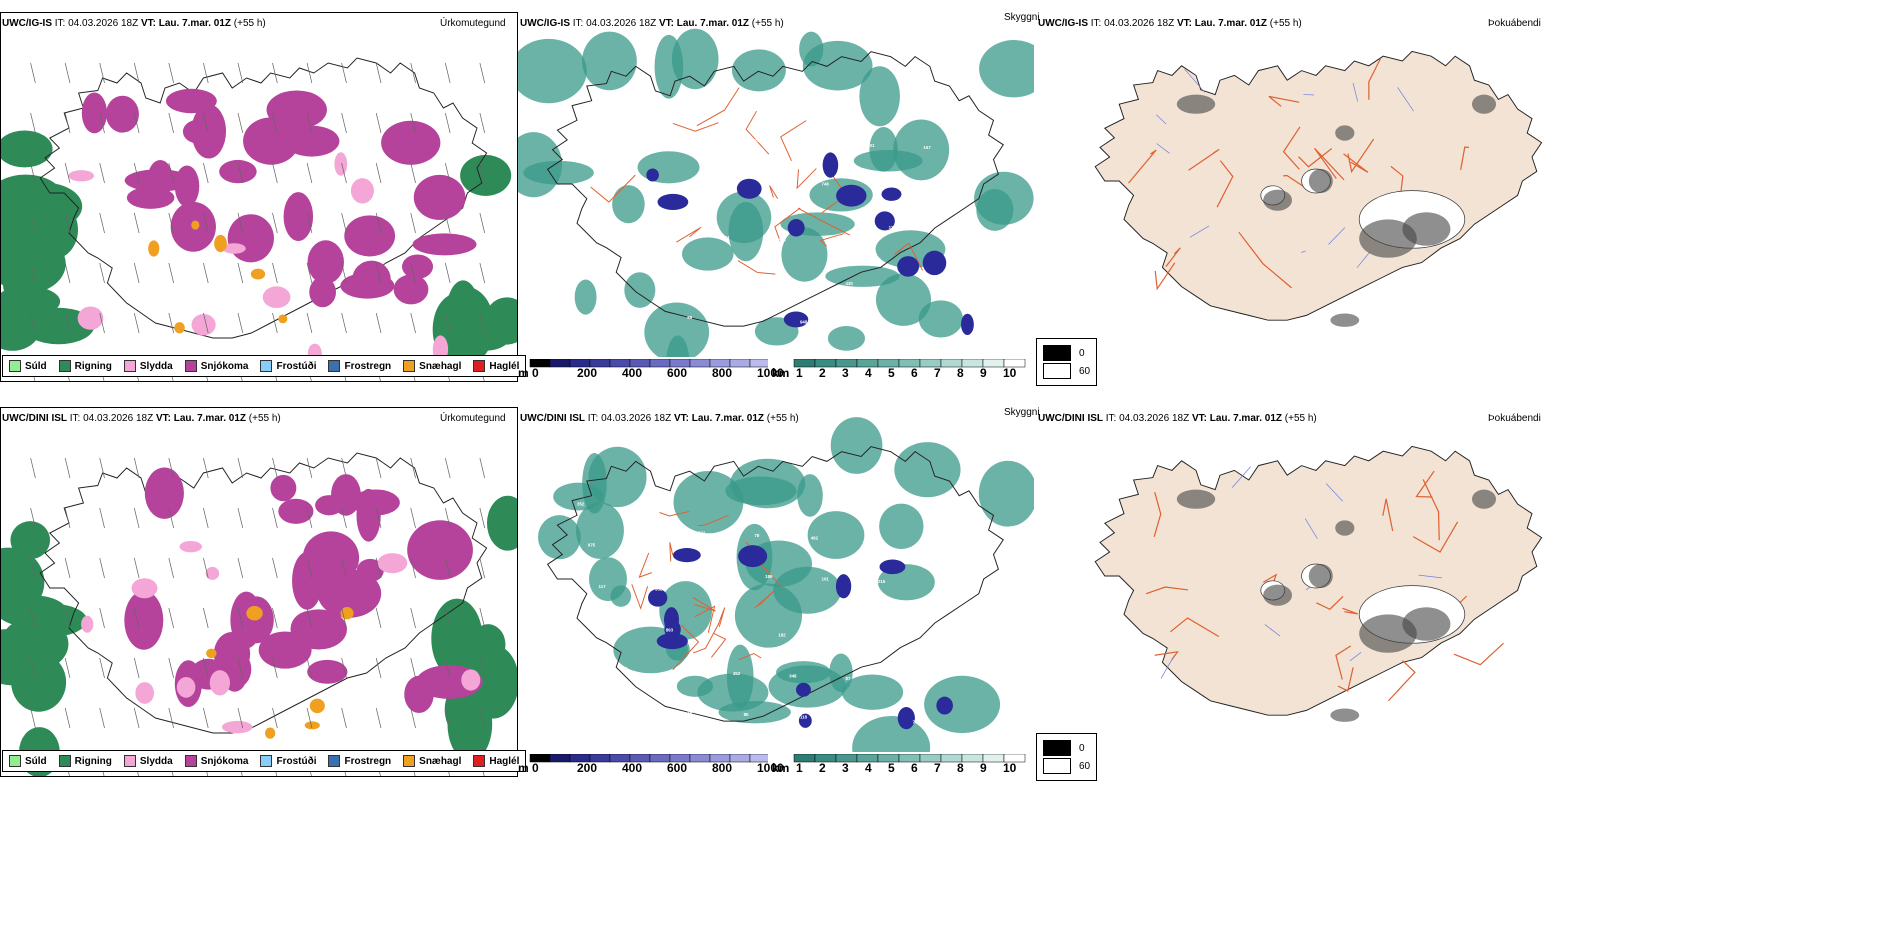 This screenshot has height=950, width=1900. I want to click on legend-item: Frostúði, so click(288, 761).